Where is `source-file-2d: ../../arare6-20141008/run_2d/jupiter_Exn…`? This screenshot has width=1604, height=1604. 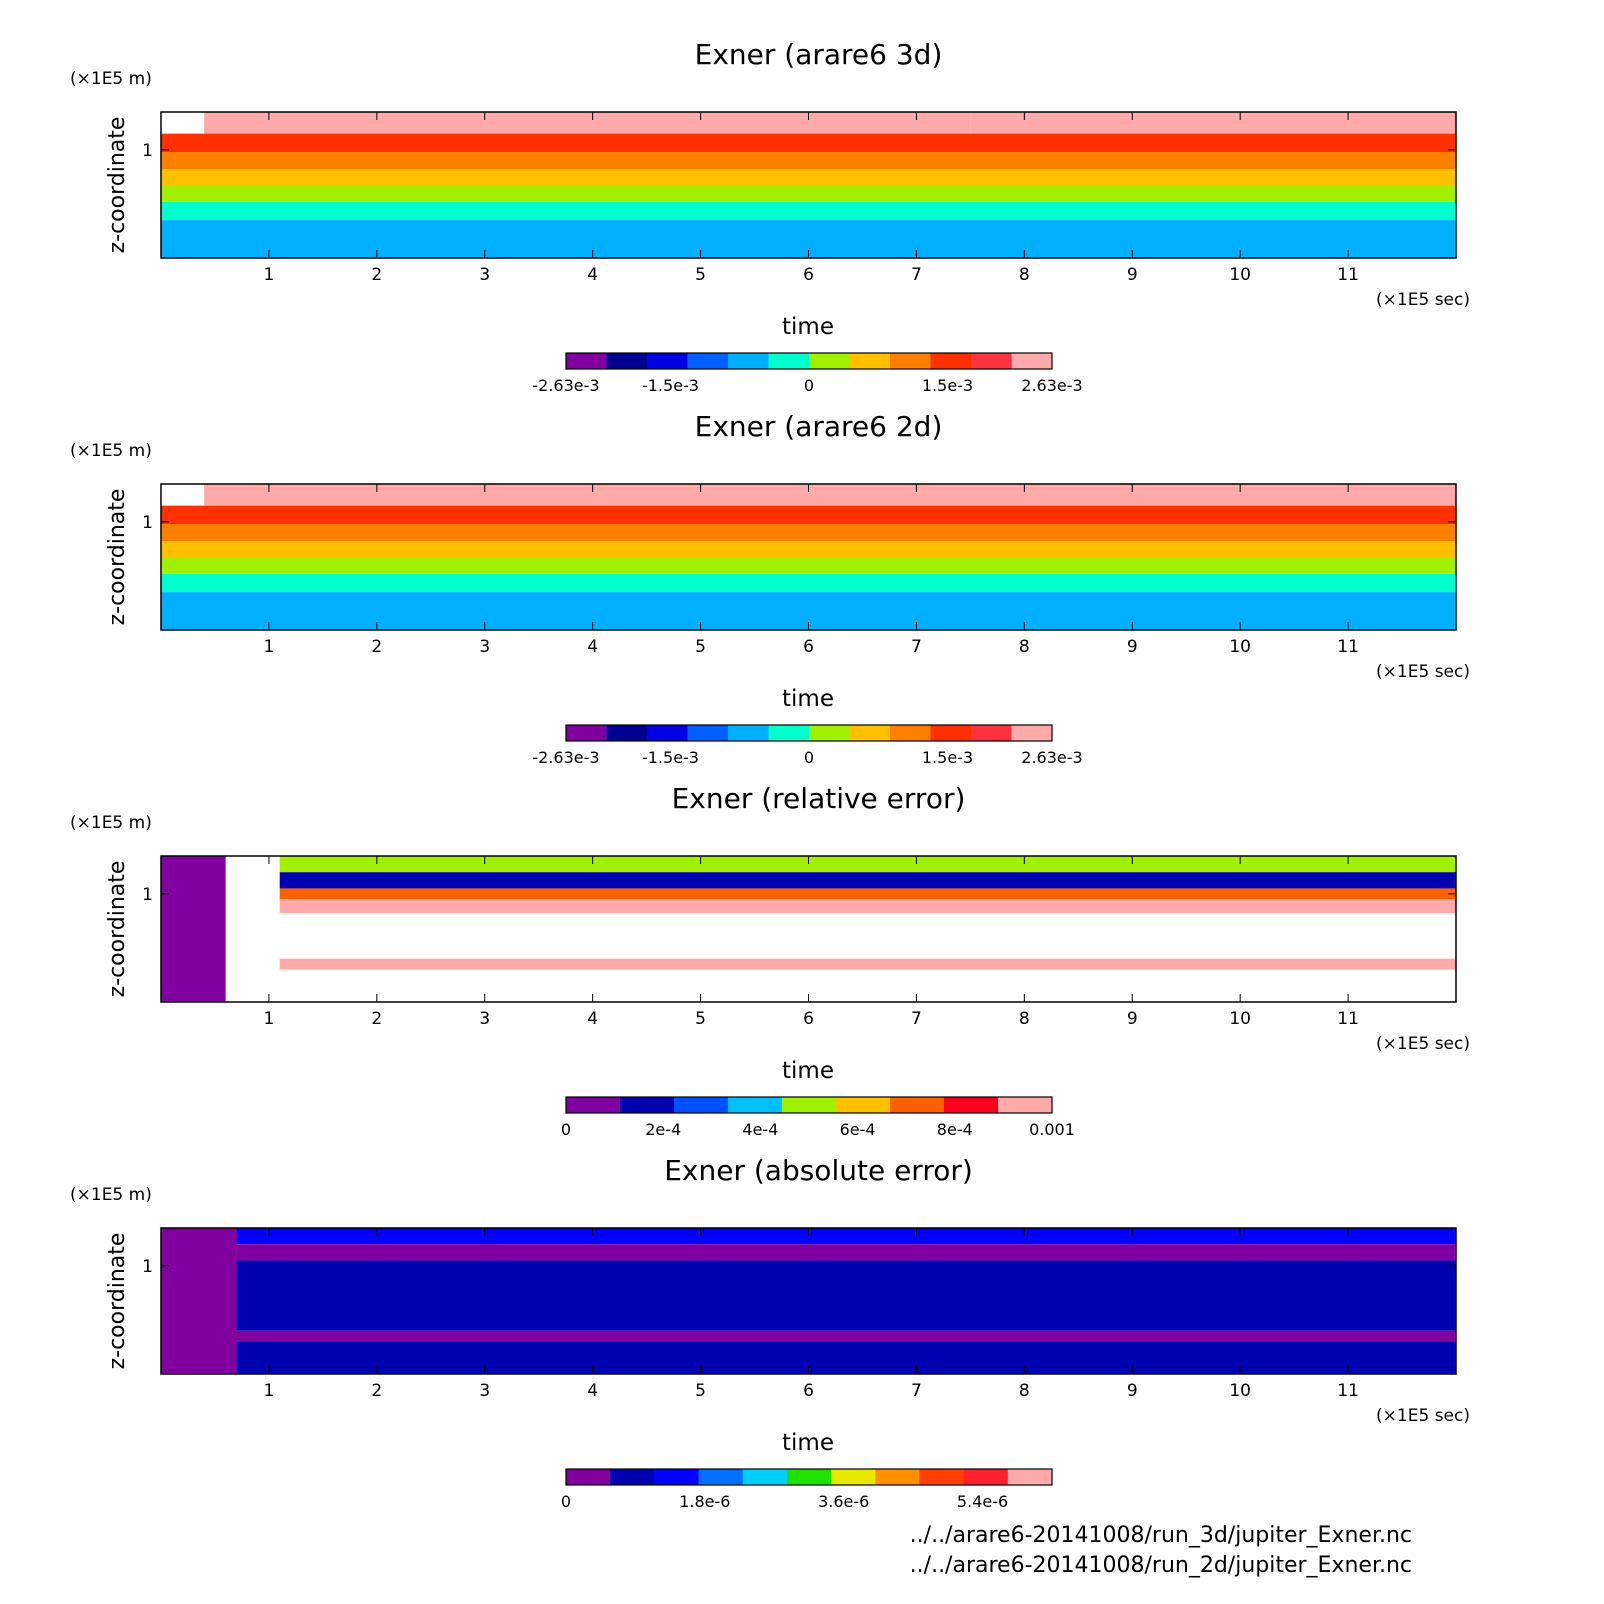 source-file-2d: ../../arare6-20141008/run_2d/jupiter_Exn… is located at coordinates (1160, 1565).